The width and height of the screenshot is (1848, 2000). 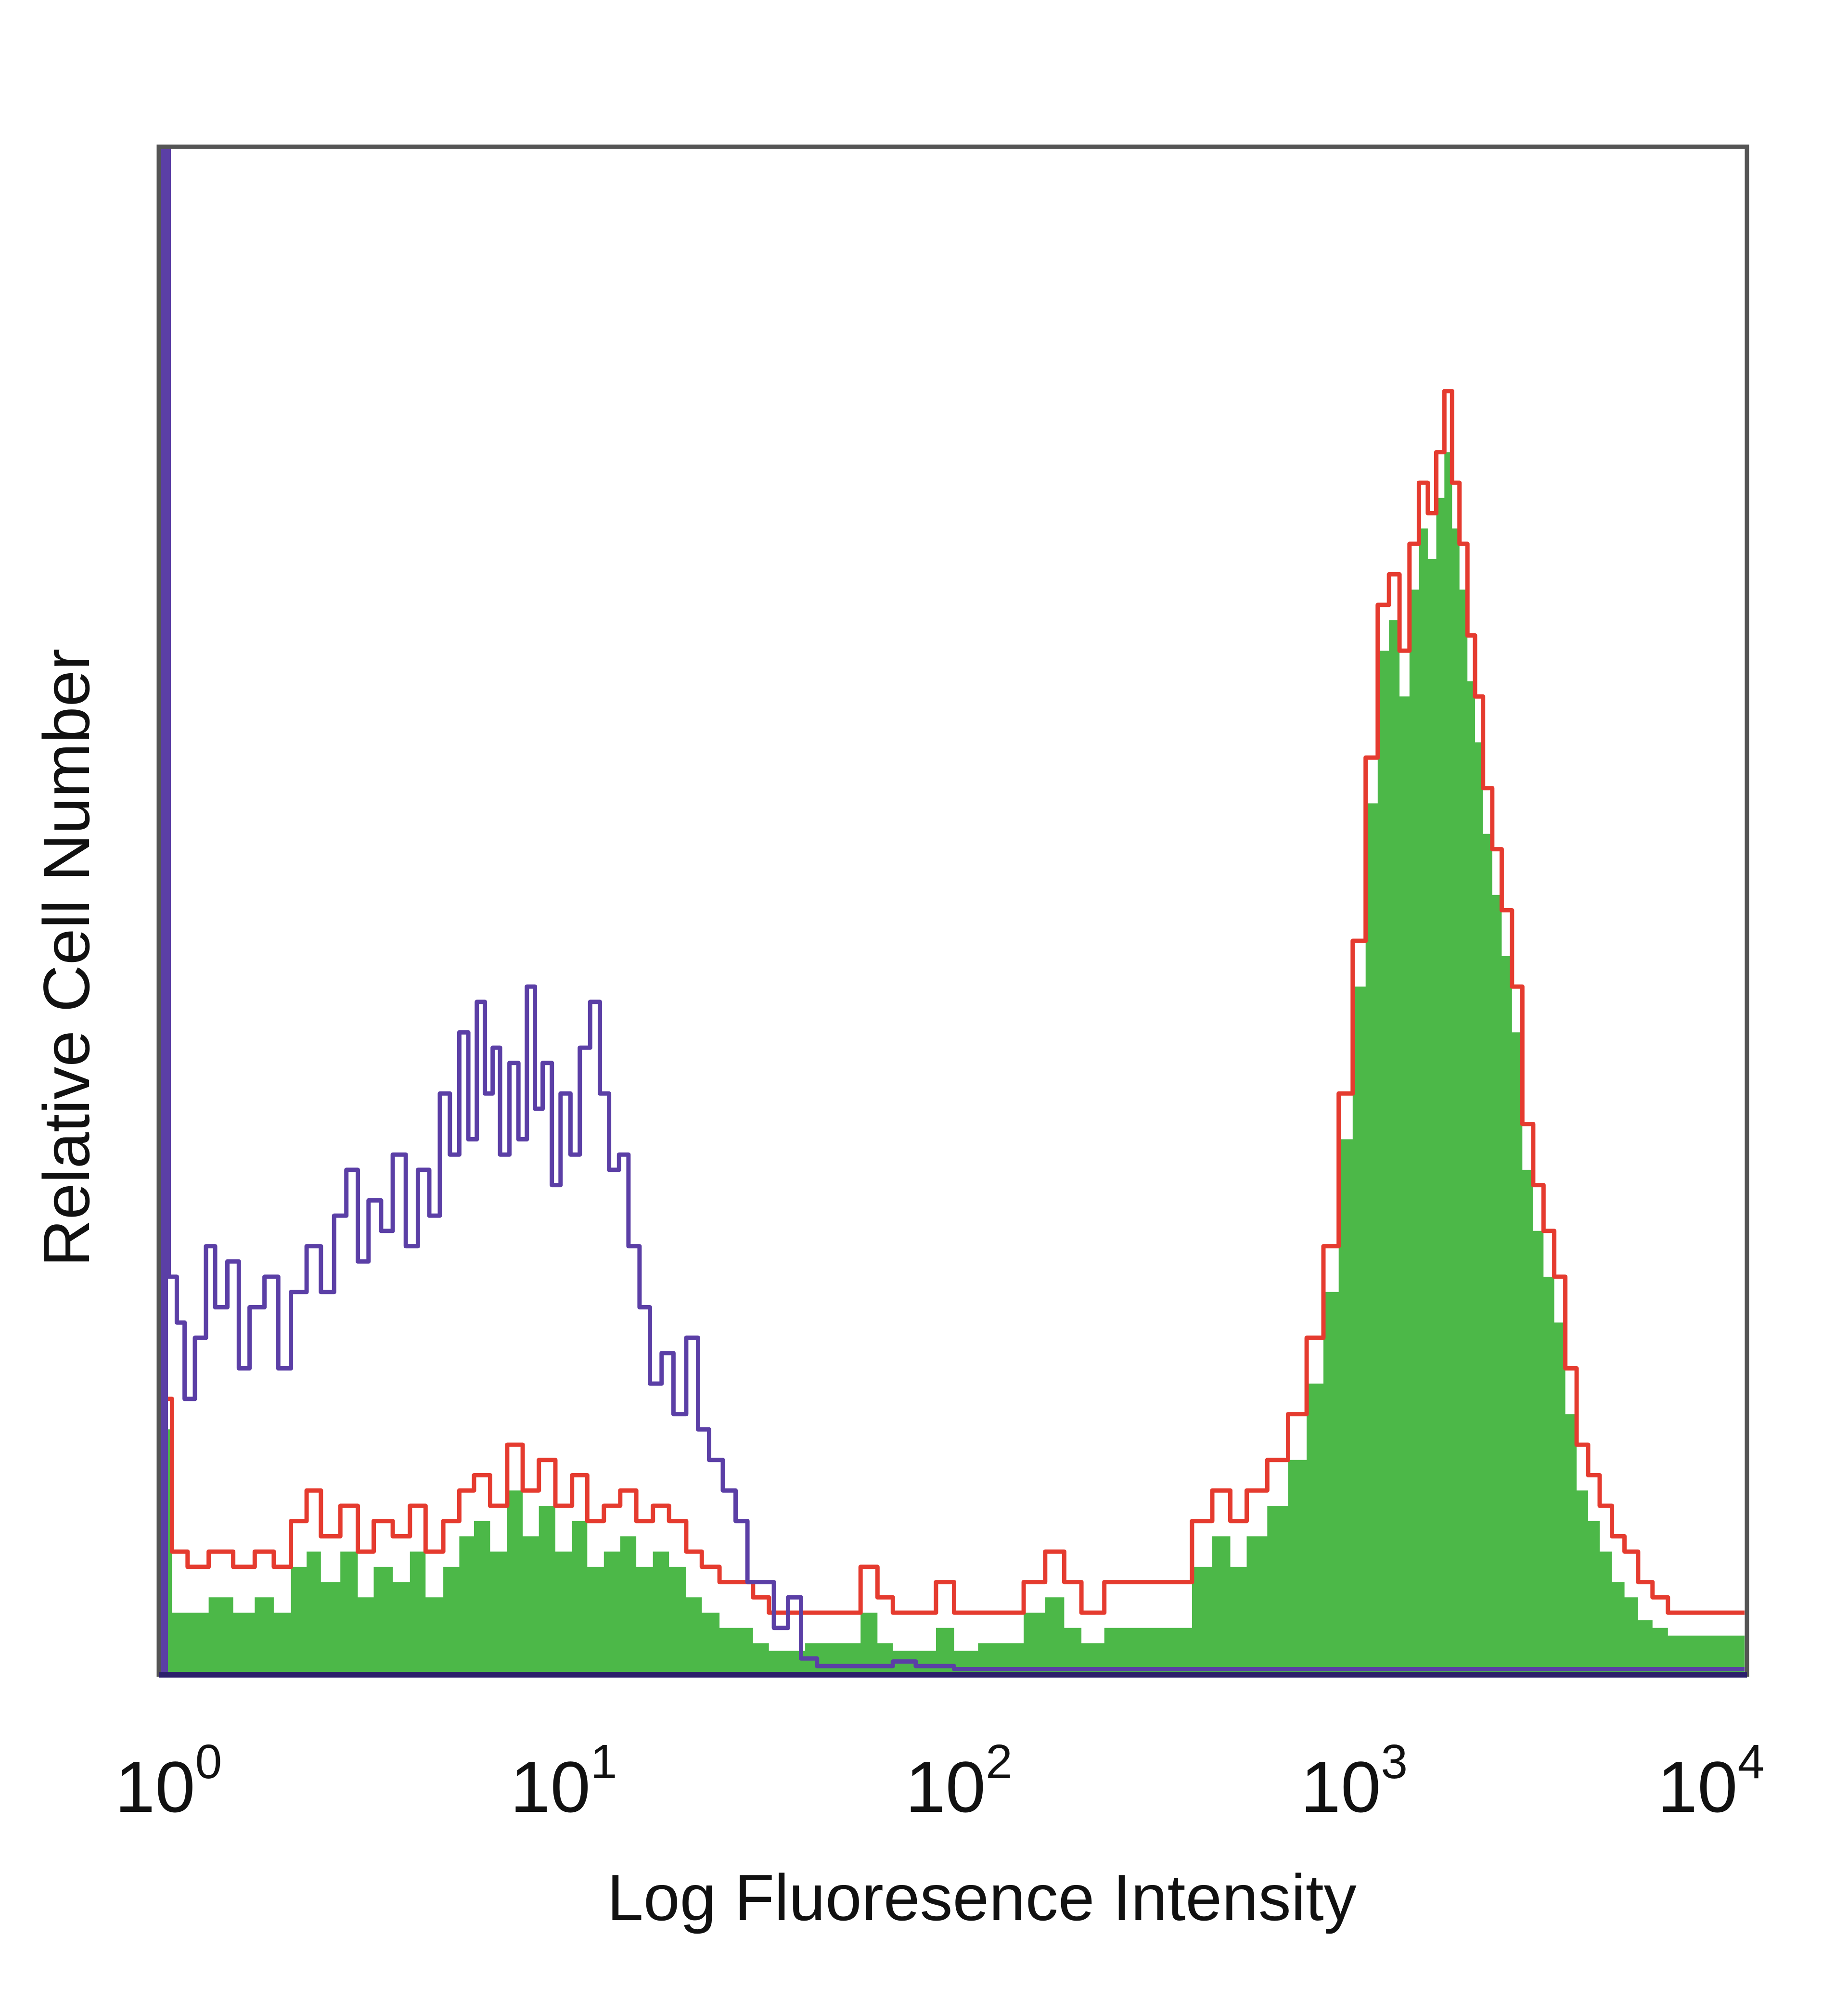 I want to click on x-tick-exponent: 2, so click(x=999, y=1762).